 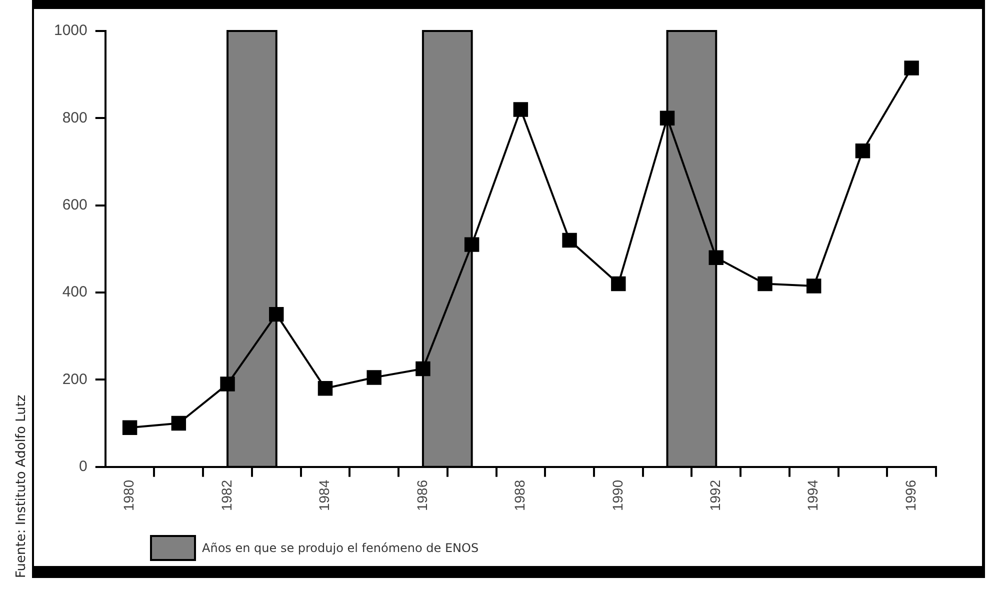 What do you see at coordinates (617, 496) in the screenshot?
I see `x-tick-label: 1990` at bounding box center [617, 496].